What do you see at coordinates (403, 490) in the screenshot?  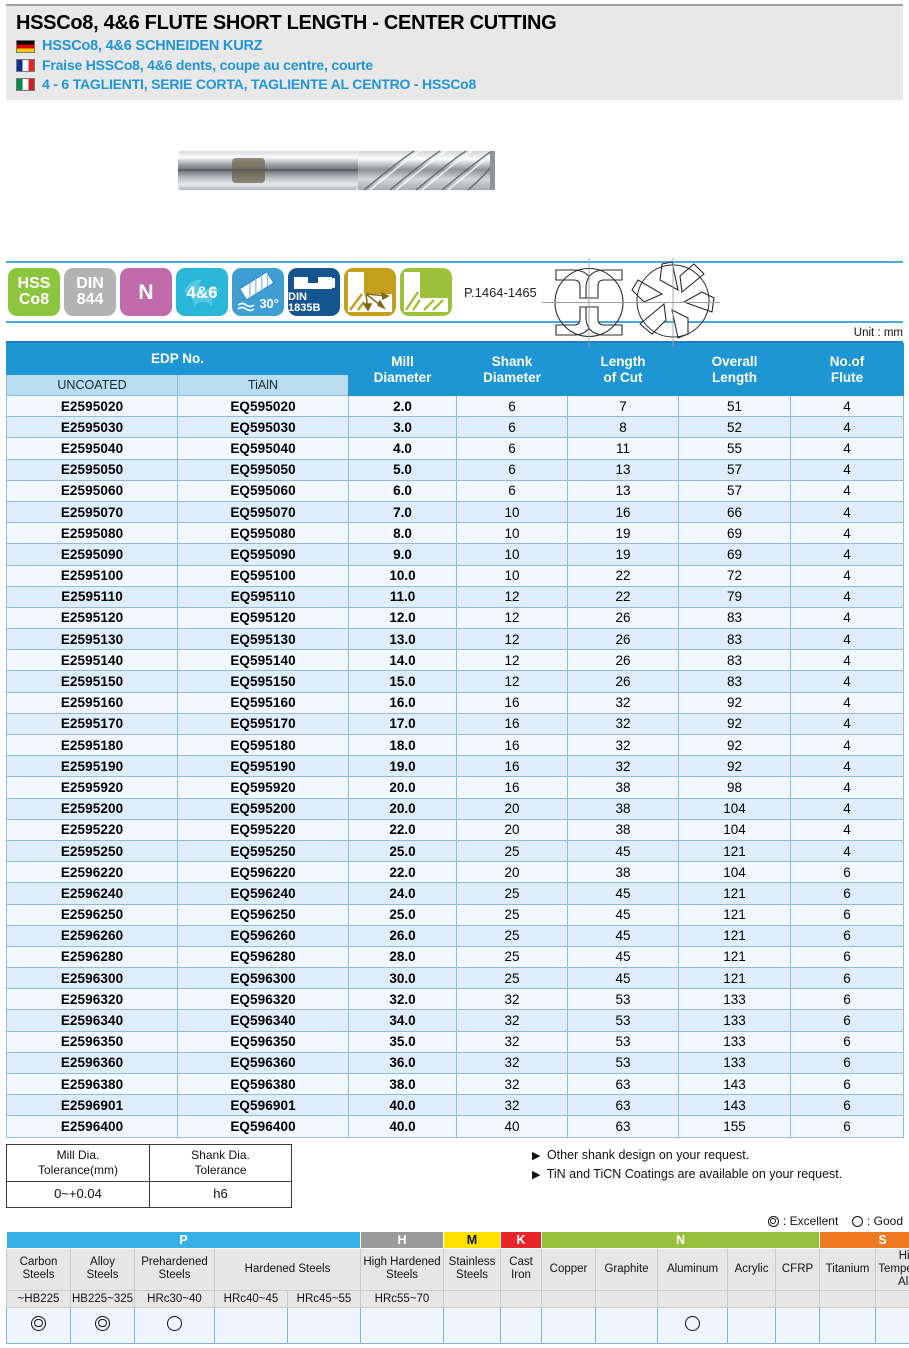 I see `table-cell: 6.0` at bounding box center [403, 490].